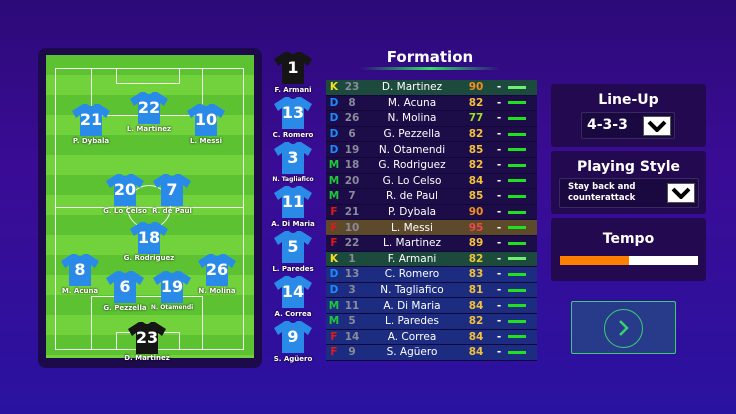  I want to click on player-shirt: 1, so click(293, 68).